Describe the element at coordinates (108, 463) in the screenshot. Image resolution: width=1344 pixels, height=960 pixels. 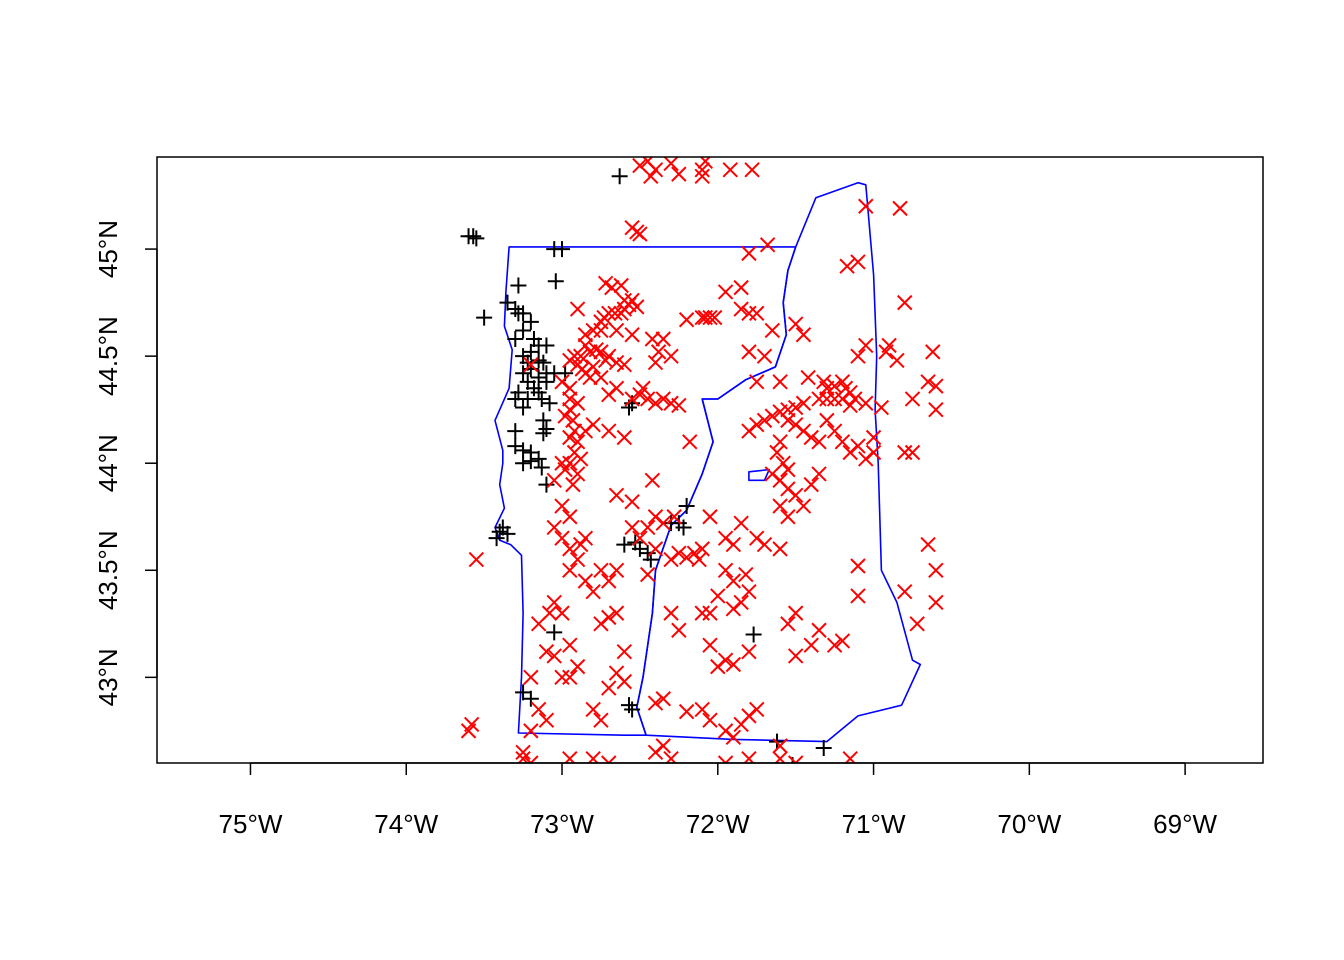
I see `y-tick-label: 44°N` at that location.